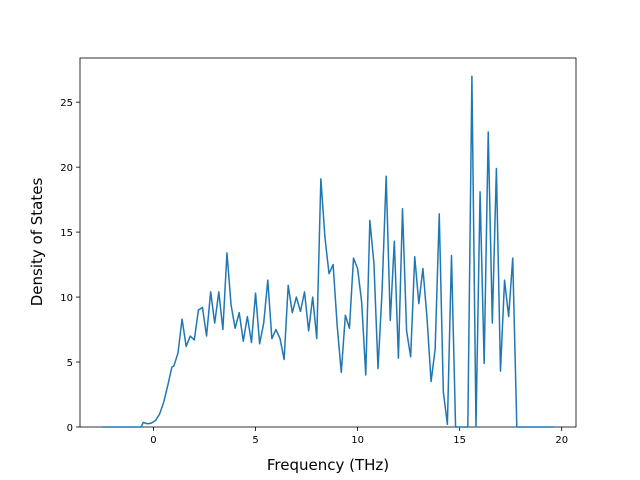 The width and height of the screenshot is (640, 480). I want to click on x-tick-label: 5, so click(255, 440).